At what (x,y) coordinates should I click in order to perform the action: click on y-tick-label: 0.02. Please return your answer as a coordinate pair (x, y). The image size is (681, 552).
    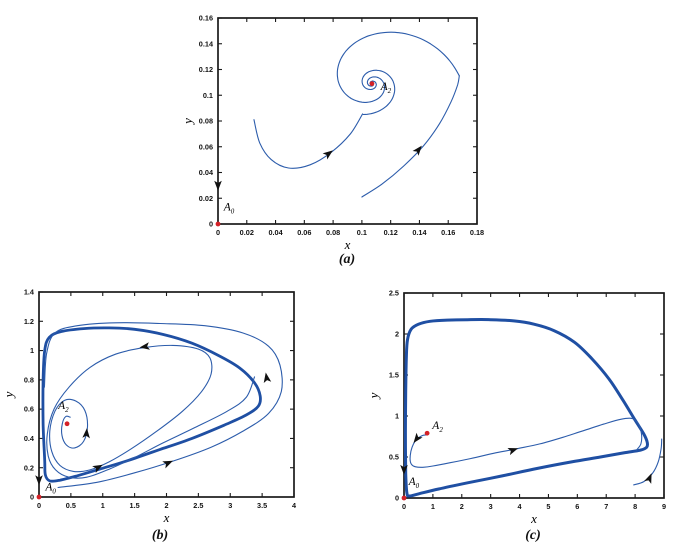
    Looking at the image, I should click on (206, 198).